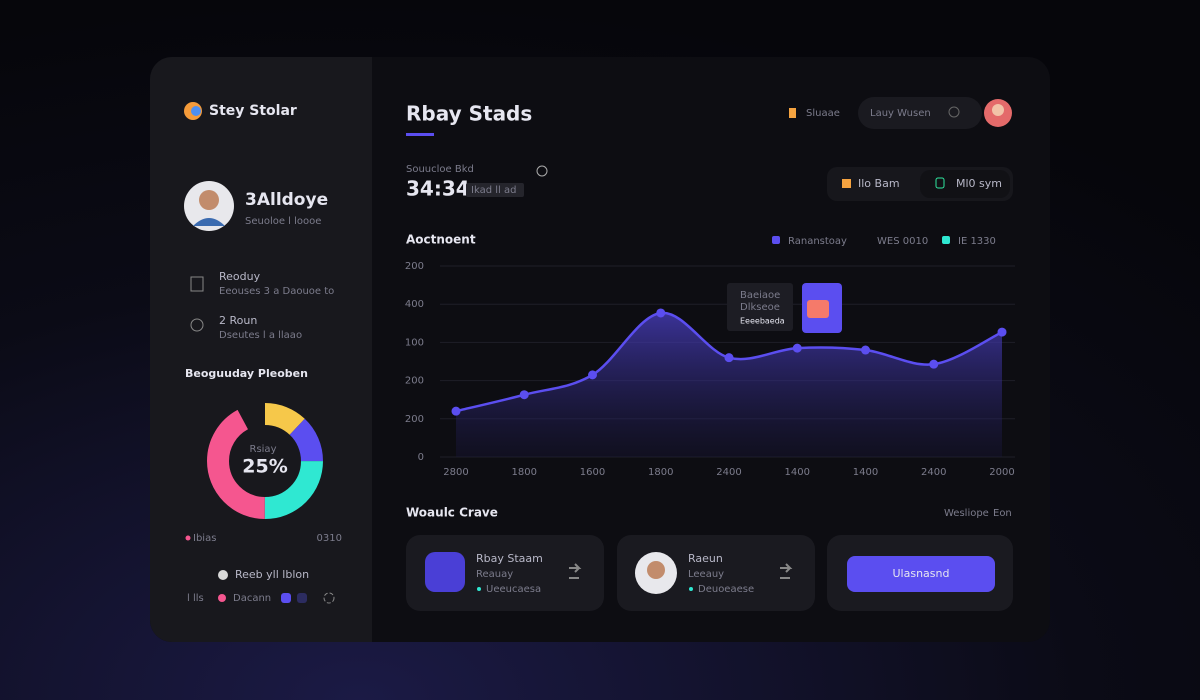 The image size is (1200, 700). I want to click on chart-title: Aoctnoent, so click(441, 240).